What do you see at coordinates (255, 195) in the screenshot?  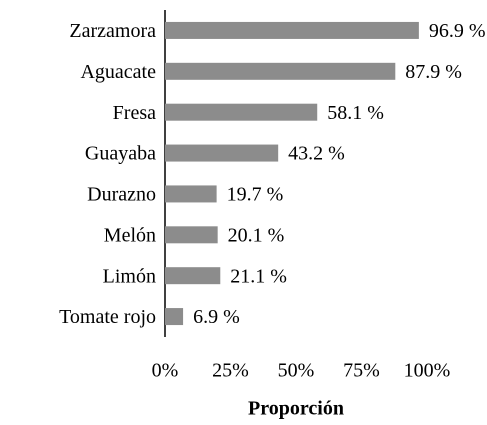 I see `data-label: 19.7 %` at bounding box center [255, 195].